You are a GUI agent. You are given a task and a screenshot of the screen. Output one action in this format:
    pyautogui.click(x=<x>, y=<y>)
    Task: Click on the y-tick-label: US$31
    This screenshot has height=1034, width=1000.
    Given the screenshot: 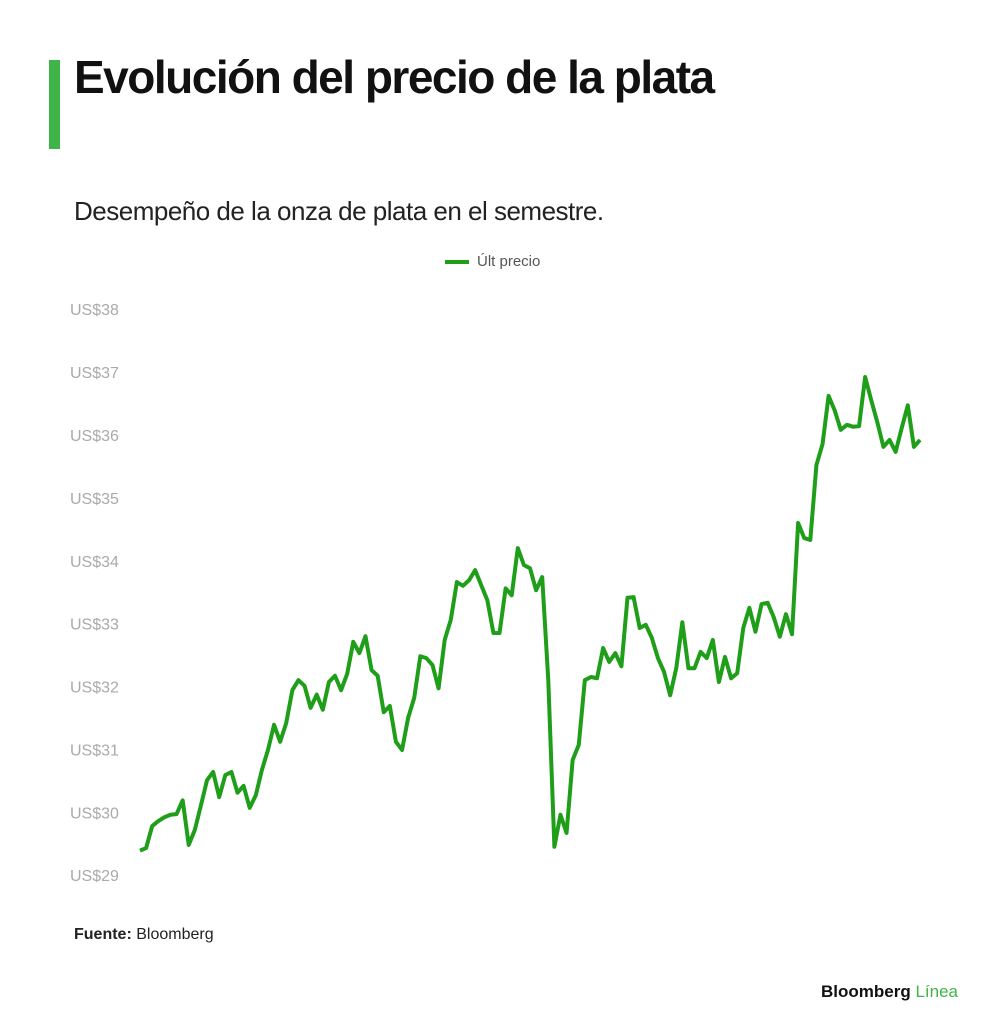 What is the action you would take?
    pyautogui.click(x=94, y=750)
    